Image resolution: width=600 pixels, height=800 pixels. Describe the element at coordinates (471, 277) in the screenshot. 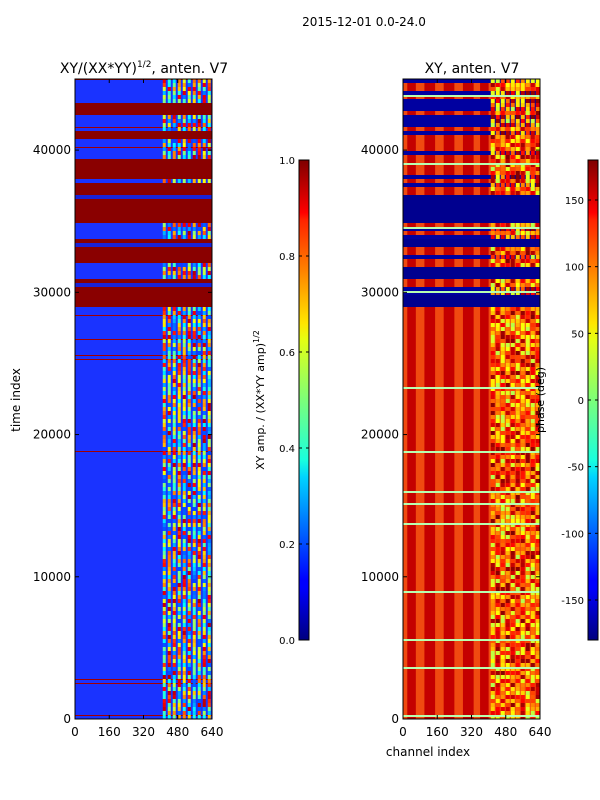

I see `heatmap-row-blue` at that location.